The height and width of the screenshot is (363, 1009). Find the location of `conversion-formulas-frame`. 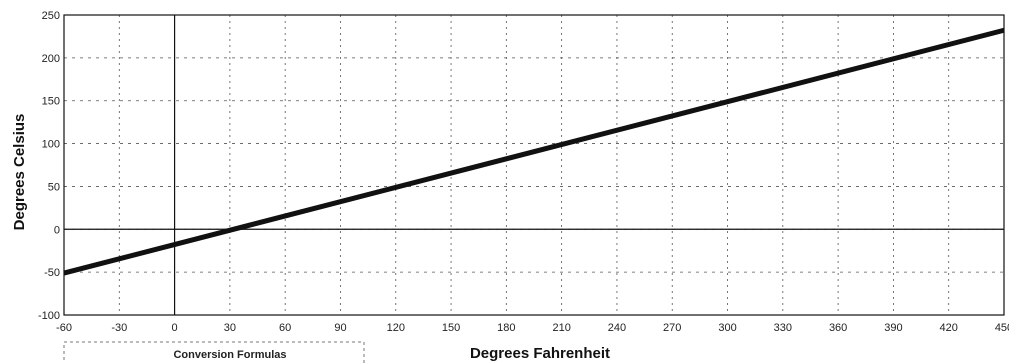

conversion-formulas-frame is located at coordinates (214, 352).